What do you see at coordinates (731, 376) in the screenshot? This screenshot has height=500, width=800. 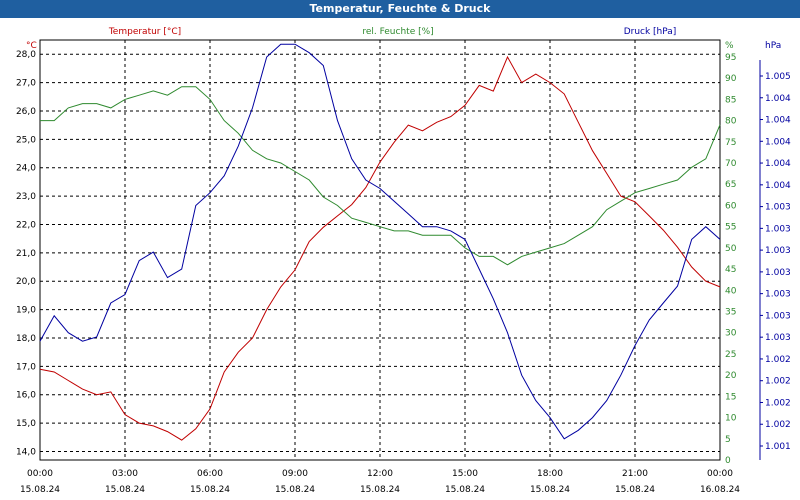 I see `middle-tick-label: 20` at bounding box center [731, 376].